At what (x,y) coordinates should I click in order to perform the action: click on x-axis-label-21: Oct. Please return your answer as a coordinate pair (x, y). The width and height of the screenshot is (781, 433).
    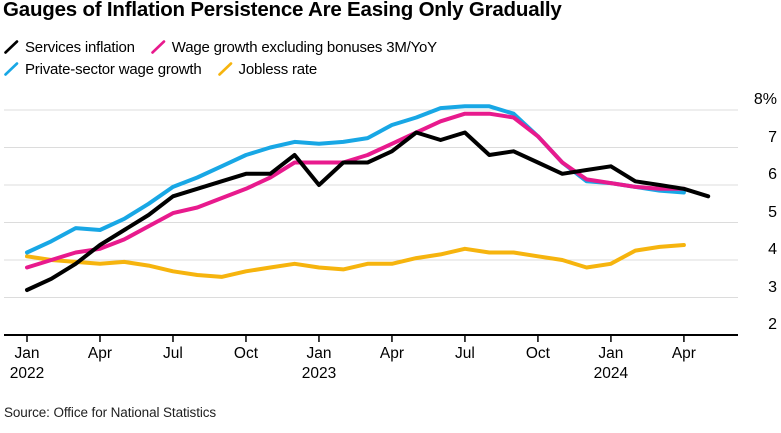
    Looking at the image, I should click on (537, 353).